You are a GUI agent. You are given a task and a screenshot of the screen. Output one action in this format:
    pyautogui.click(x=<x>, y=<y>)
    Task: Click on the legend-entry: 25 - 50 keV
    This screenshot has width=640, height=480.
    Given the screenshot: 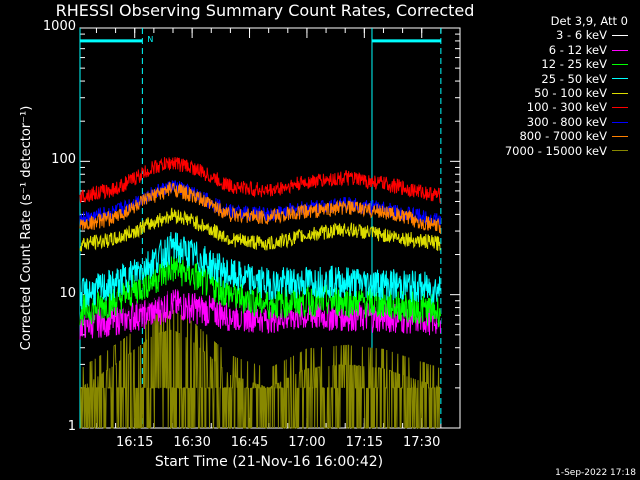 What is the action you would take?
    pyautogui.click(x=566, y=79)
    